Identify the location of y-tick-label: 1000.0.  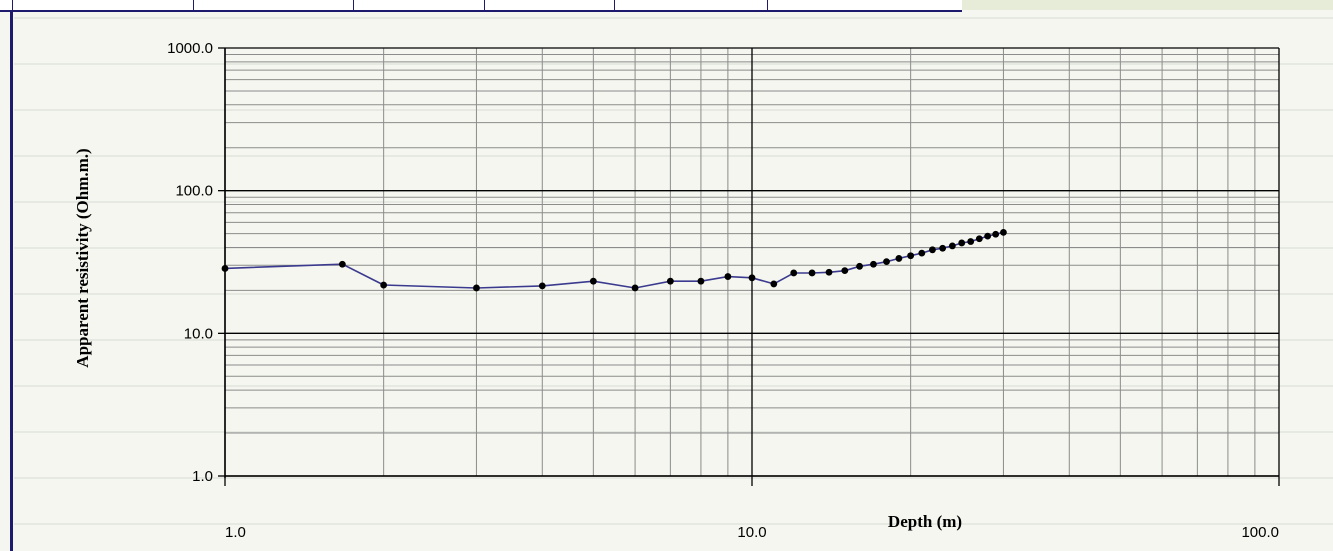
(190, 48).